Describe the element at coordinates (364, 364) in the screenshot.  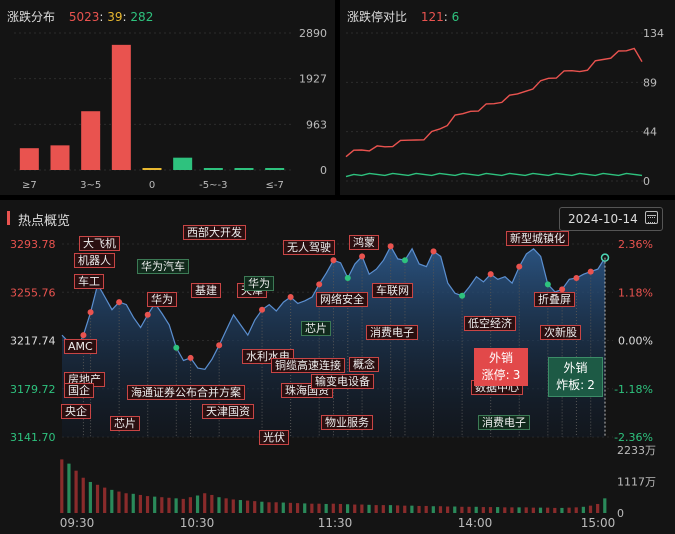
I see `hot-tag: 概念` at that location.